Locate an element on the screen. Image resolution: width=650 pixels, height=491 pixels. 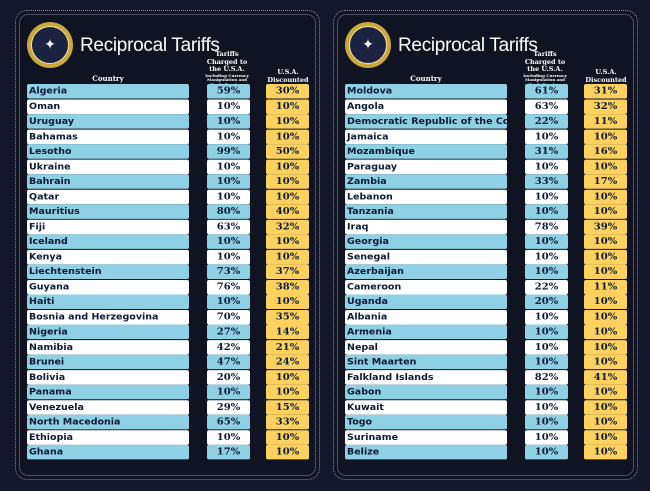
charged-tariff-cell: 82% is located at coordinates (546, 377).